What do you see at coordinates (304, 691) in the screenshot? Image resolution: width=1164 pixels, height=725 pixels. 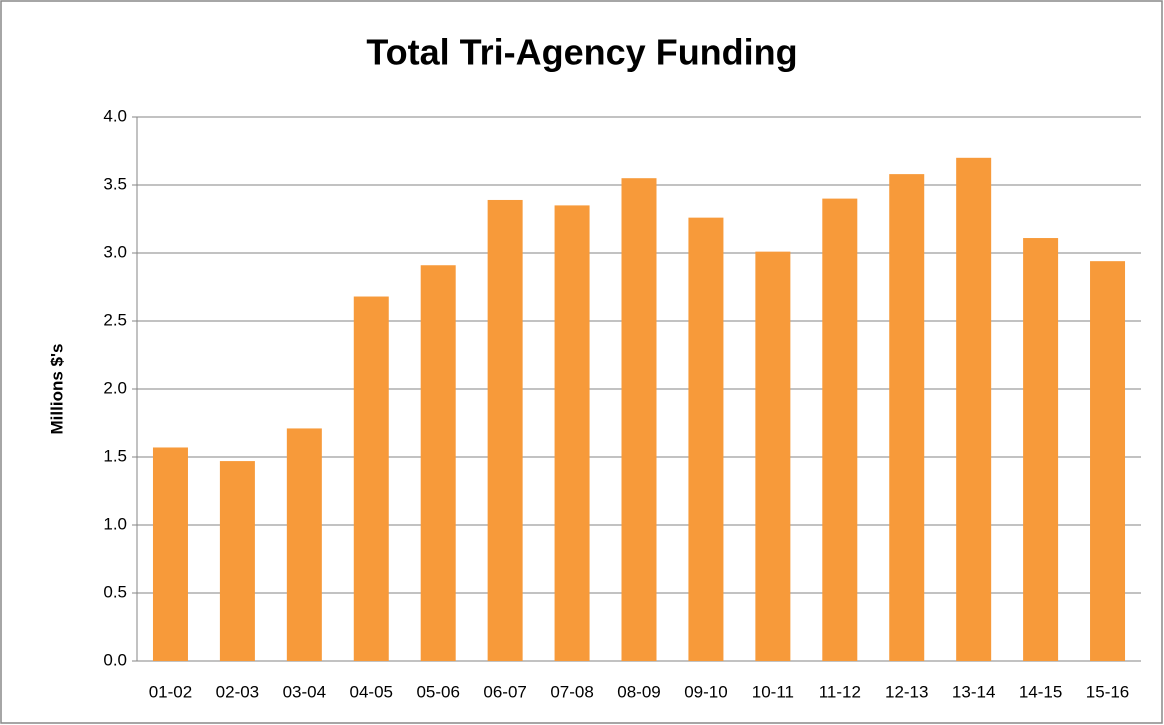 I see `x-tick-label: 03-04` at bounding box center [304, 691].